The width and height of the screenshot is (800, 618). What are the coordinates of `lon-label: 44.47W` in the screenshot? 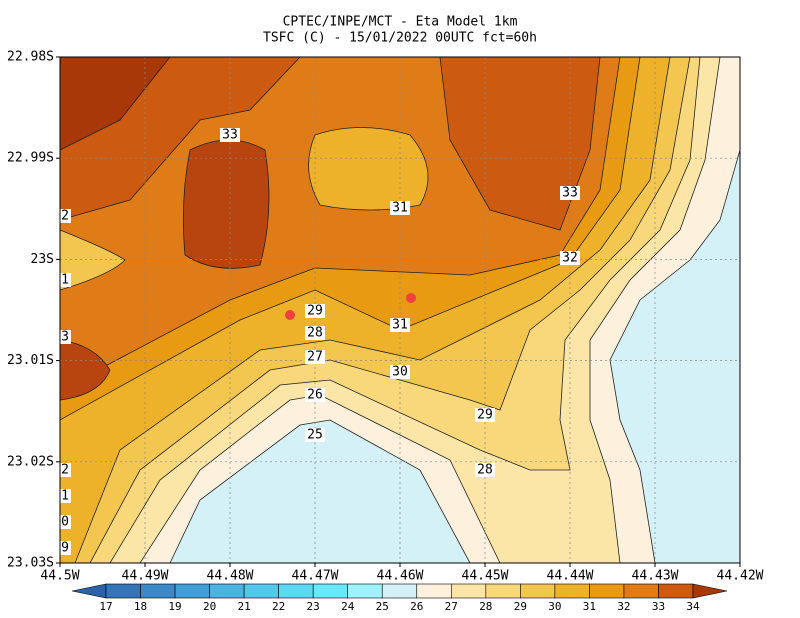 It's located at (315, 576).